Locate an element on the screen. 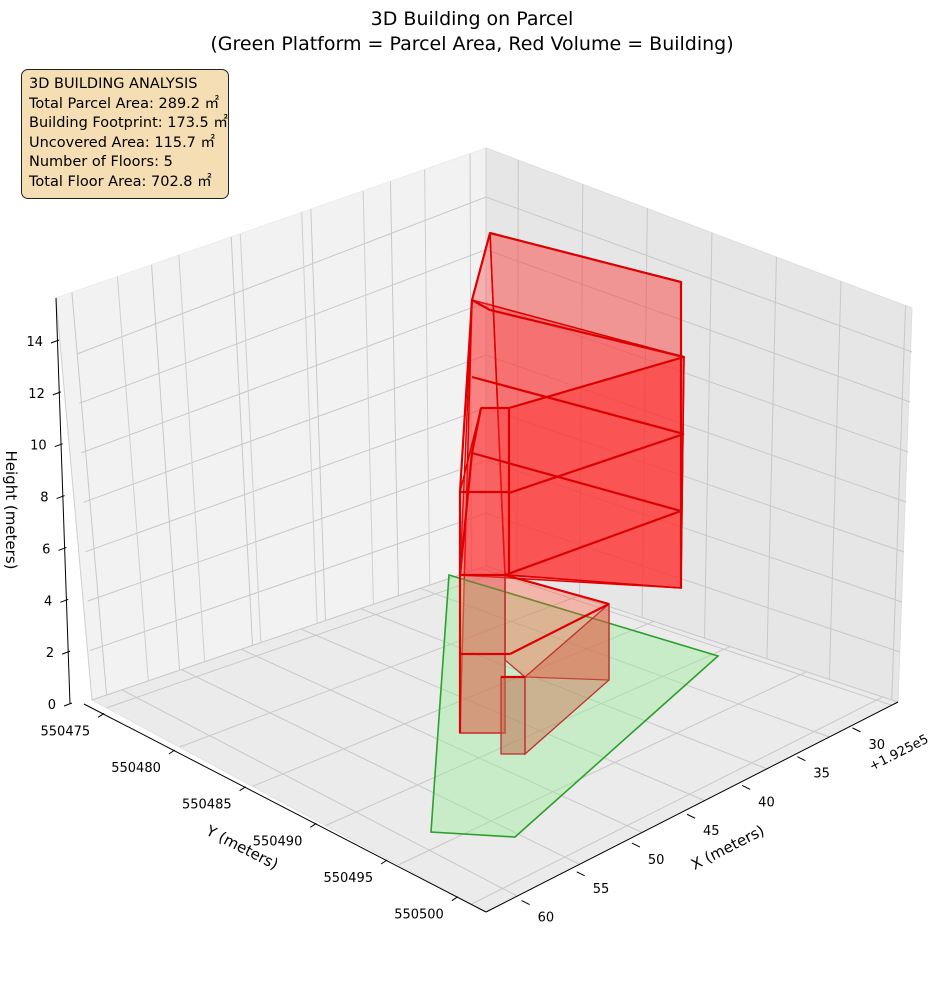 The image size is (944, 992). z-tick-label: 6 is located at coordinates (46, 549).